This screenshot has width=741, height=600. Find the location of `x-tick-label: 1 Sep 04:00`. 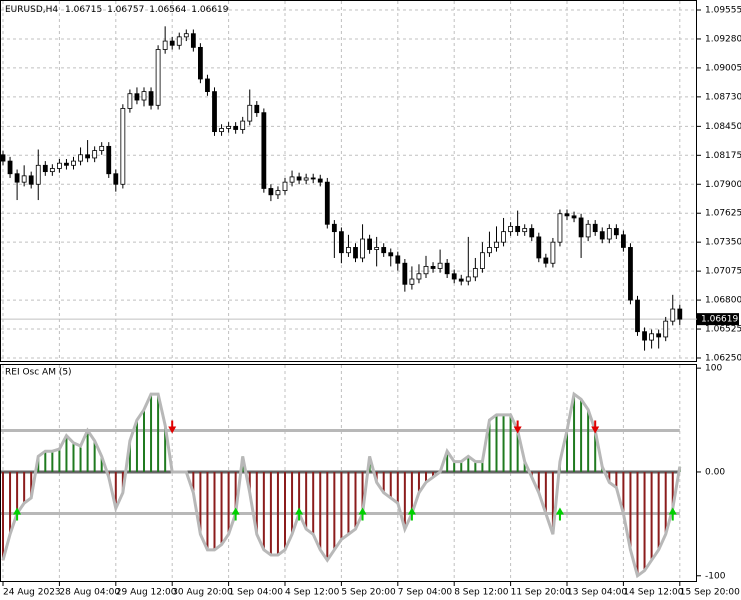

x-tick-label: 1 Sep 04:00 is located at coordinates (256, 593).